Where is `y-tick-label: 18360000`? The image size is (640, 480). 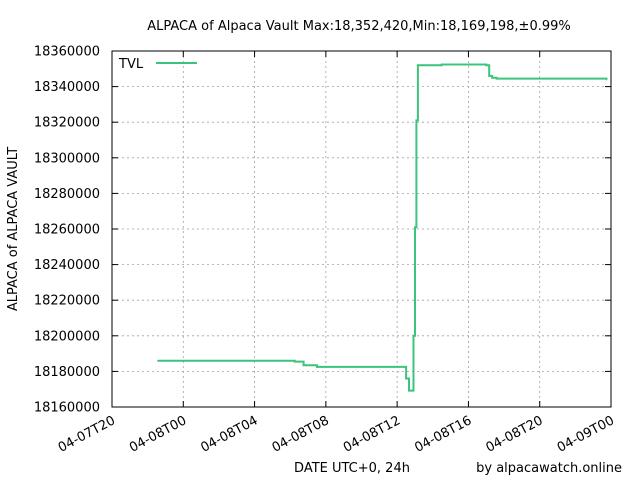
y-tick-label: 18360000 is located at coordinates (67, 52).